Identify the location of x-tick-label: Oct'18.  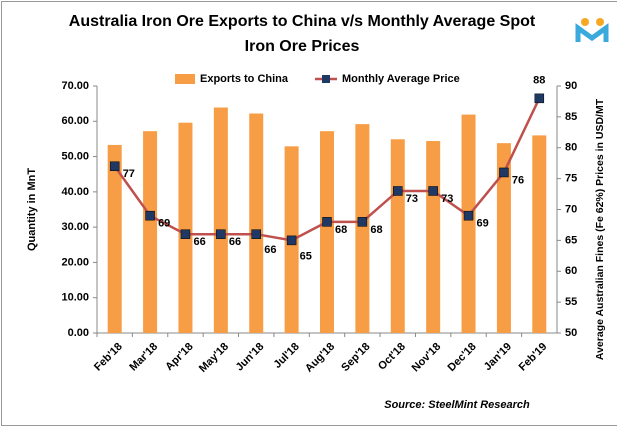
(392, 357).